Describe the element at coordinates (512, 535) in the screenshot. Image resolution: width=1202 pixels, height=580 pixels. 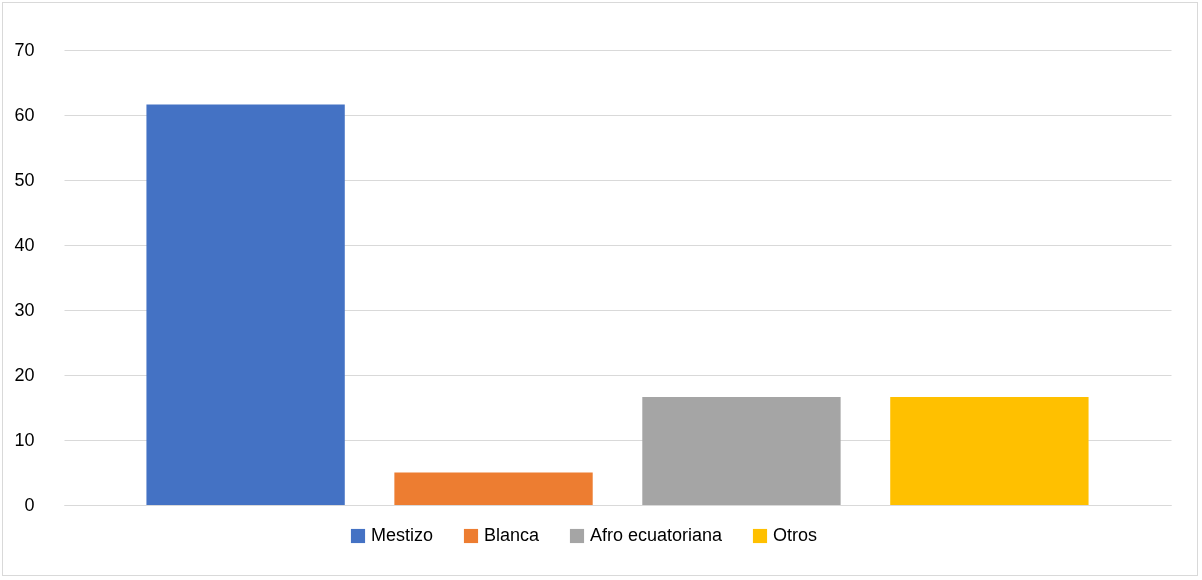
I see `legend-label: Blanca` at that location.